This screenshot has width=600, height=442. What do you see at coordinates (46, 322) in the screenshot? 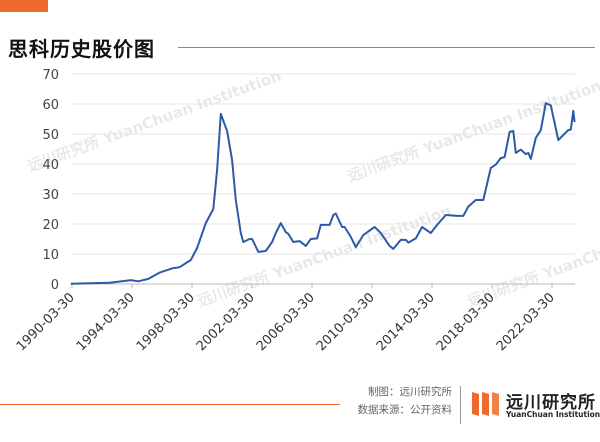
I see `x-tick-label: 1990-03-30` at bounding box center [46, 322].